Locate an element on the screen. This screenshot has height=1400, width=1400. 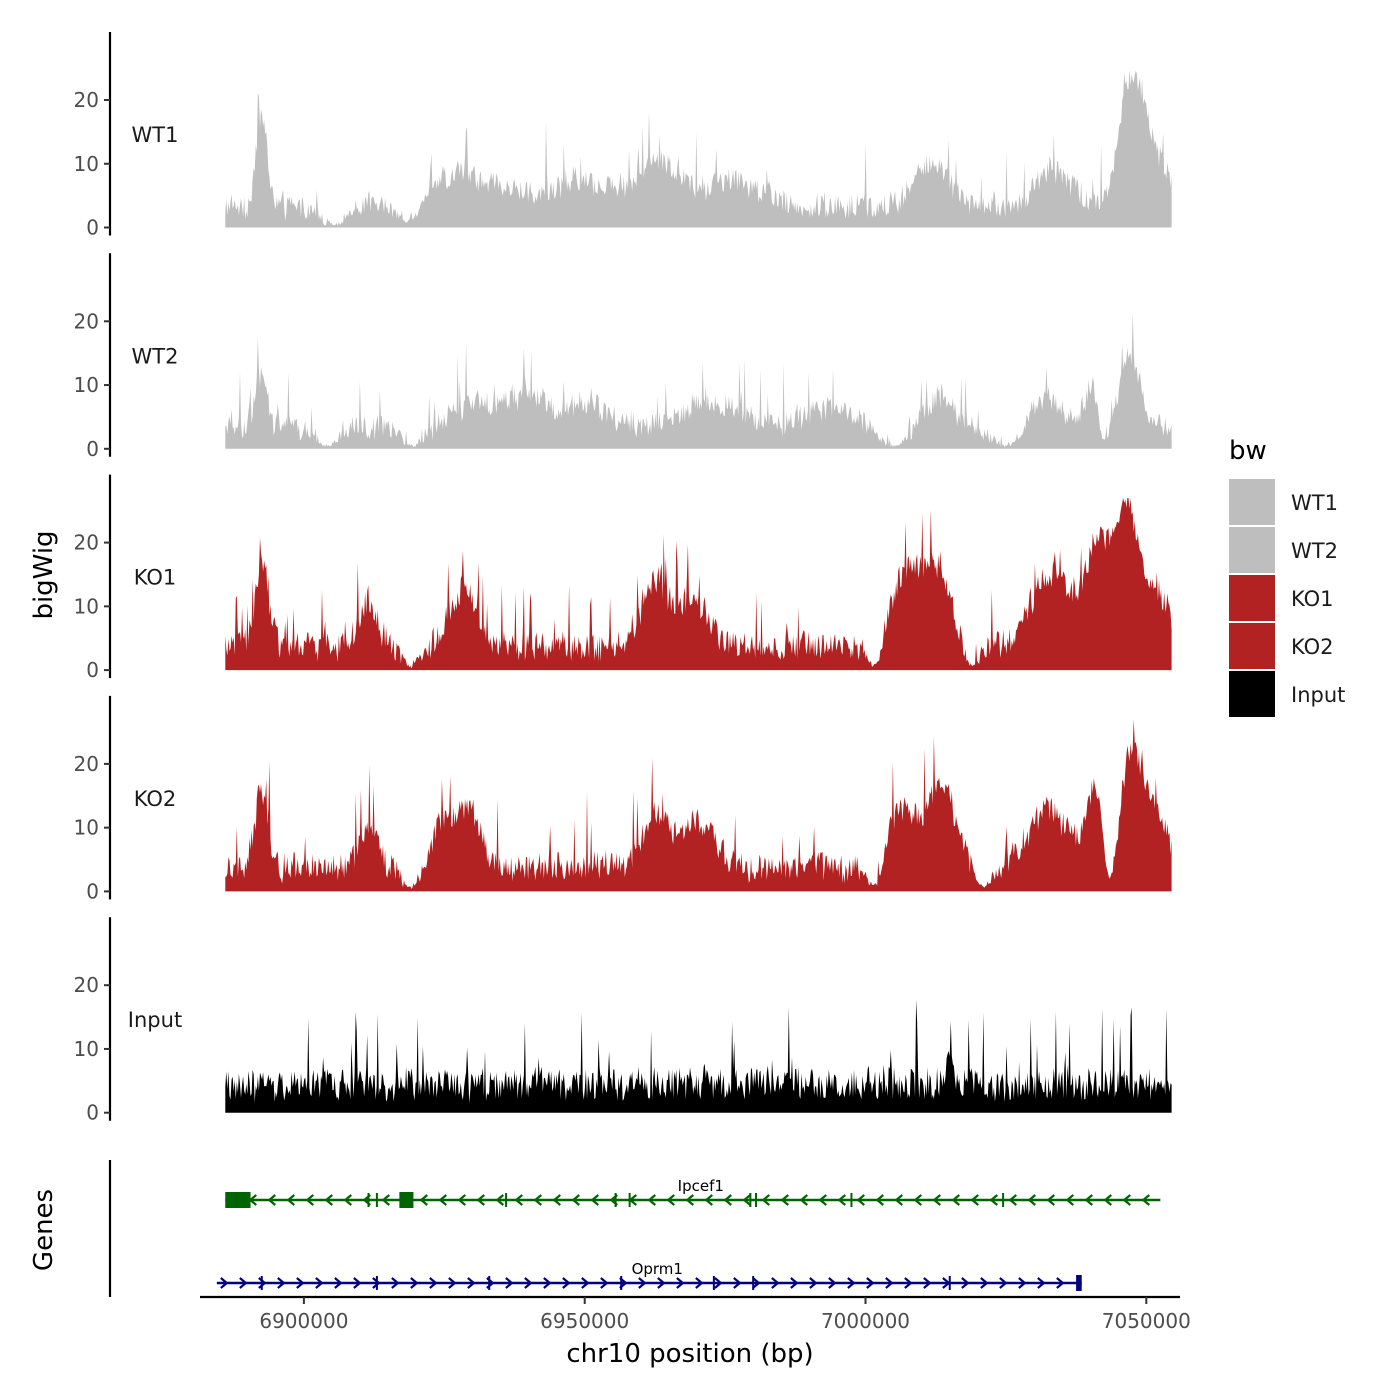
genes-axis-title: Genes is located at coordinates (44, 1230).